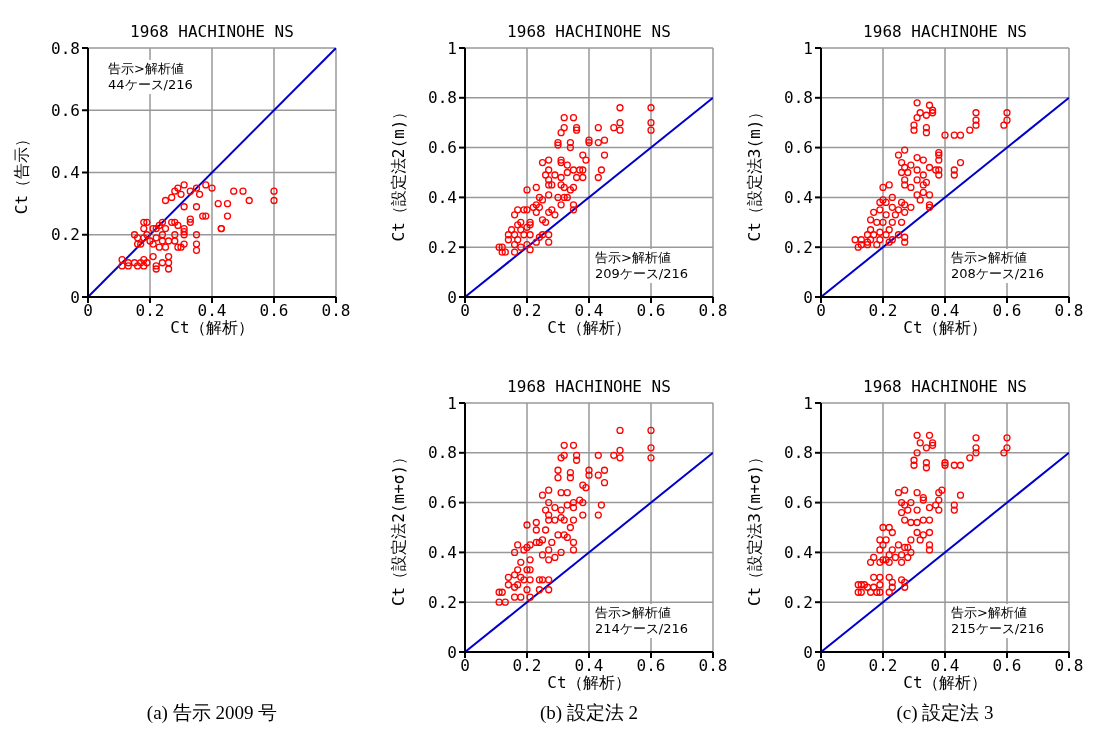 This screenshot has width=1098, height=756. Describe the element at coordinates (945, 713) in the screenshot. I see `text: (c) 設定法 3` at that location.